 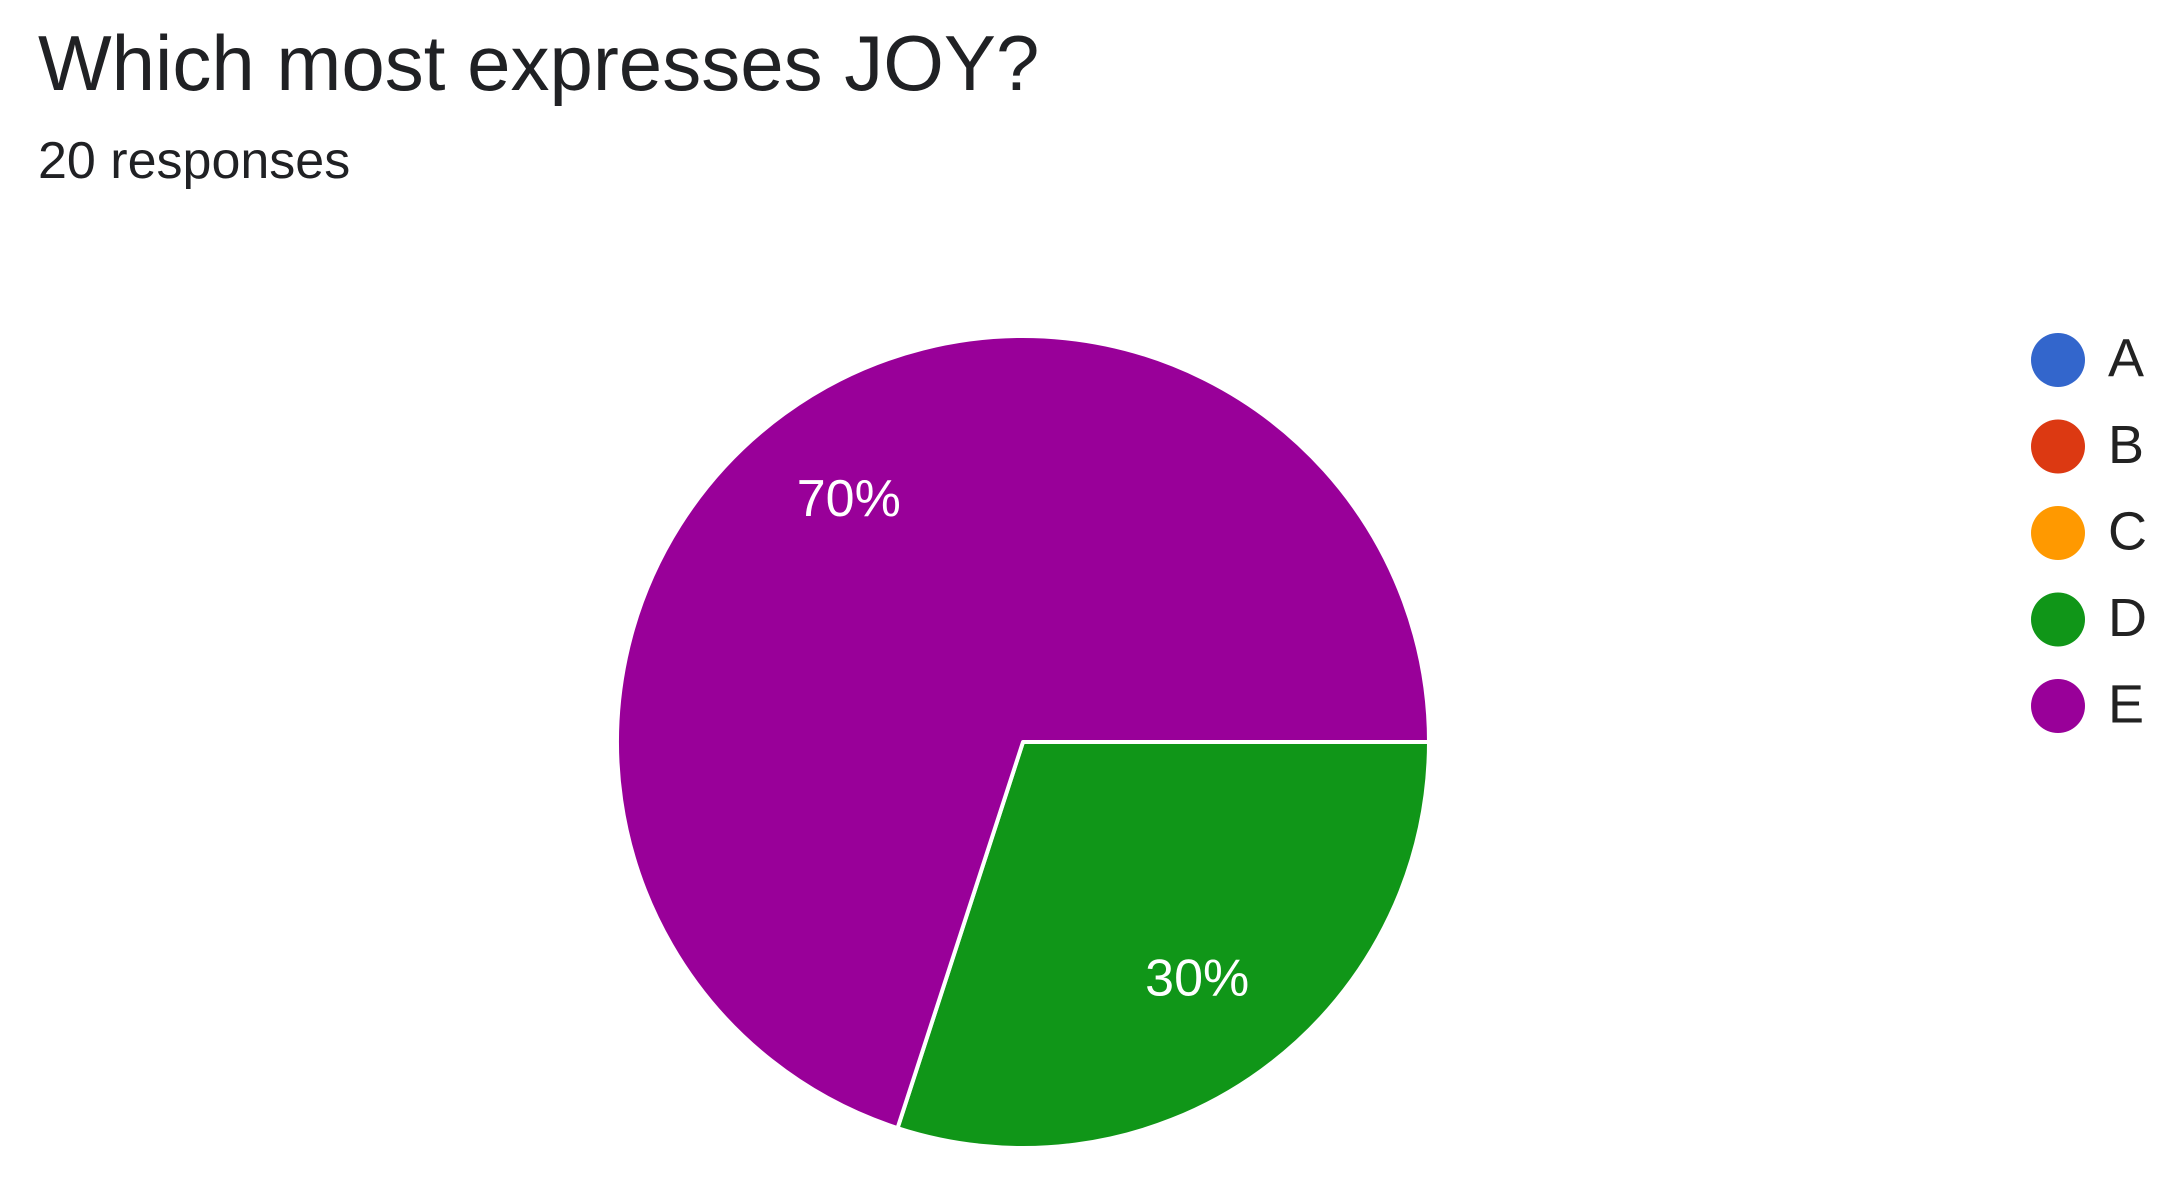 What do you see at coordinates (2126, 445) in the screenshot?
I see `legend-label: B` at bounding box center [2126, 445].